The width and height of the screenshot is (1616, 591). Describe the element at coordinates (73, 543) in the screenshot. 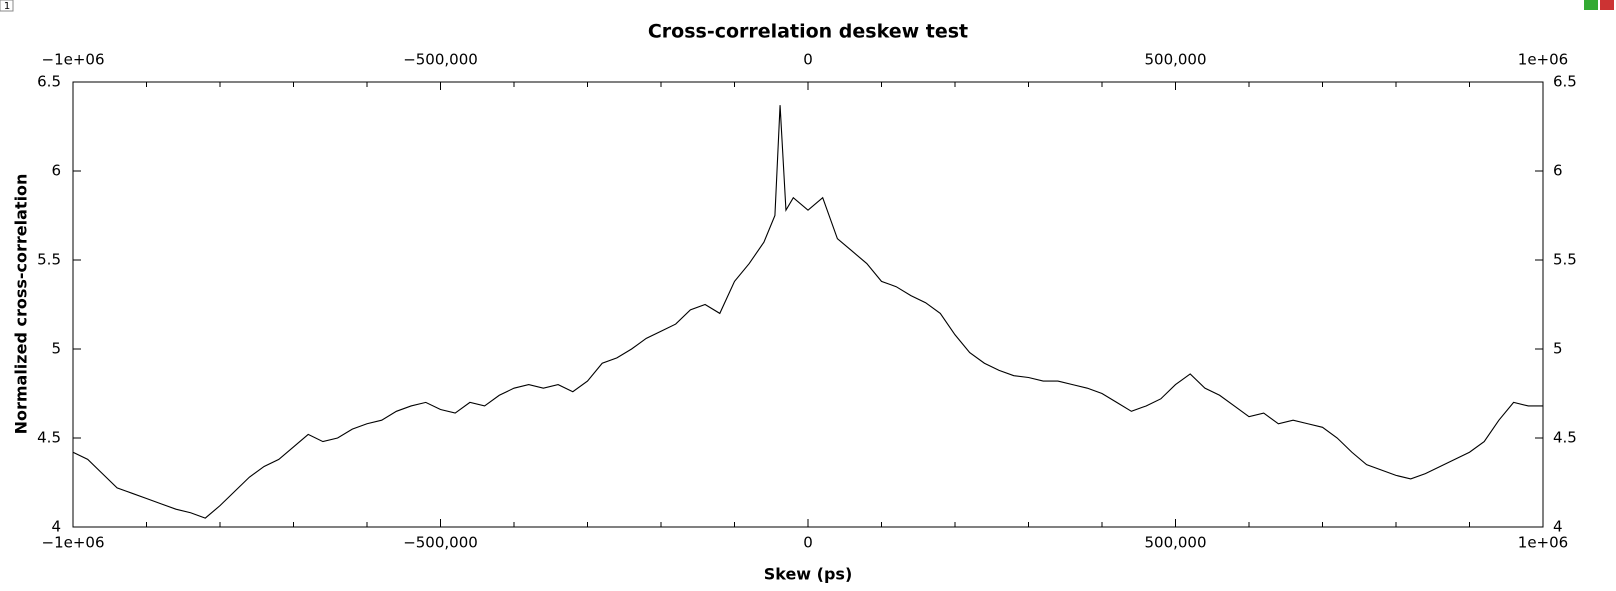

I see `x-tick-label: −1e+06` at that location.